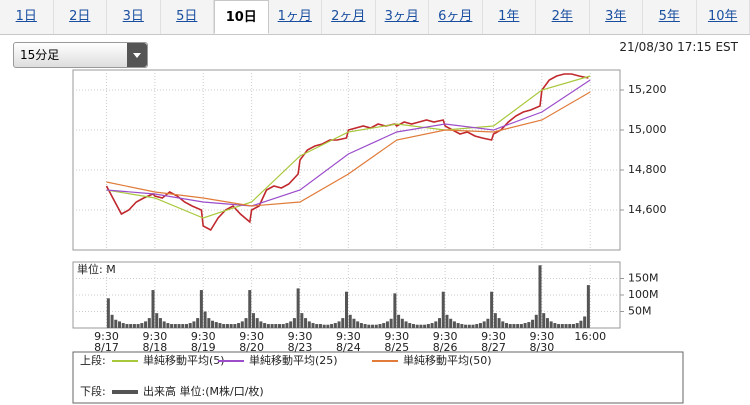 The image size is (750, 405). Describe the element at coordinates (563, 17) in the screenshot. I see `period-tab: 2年` at that location.